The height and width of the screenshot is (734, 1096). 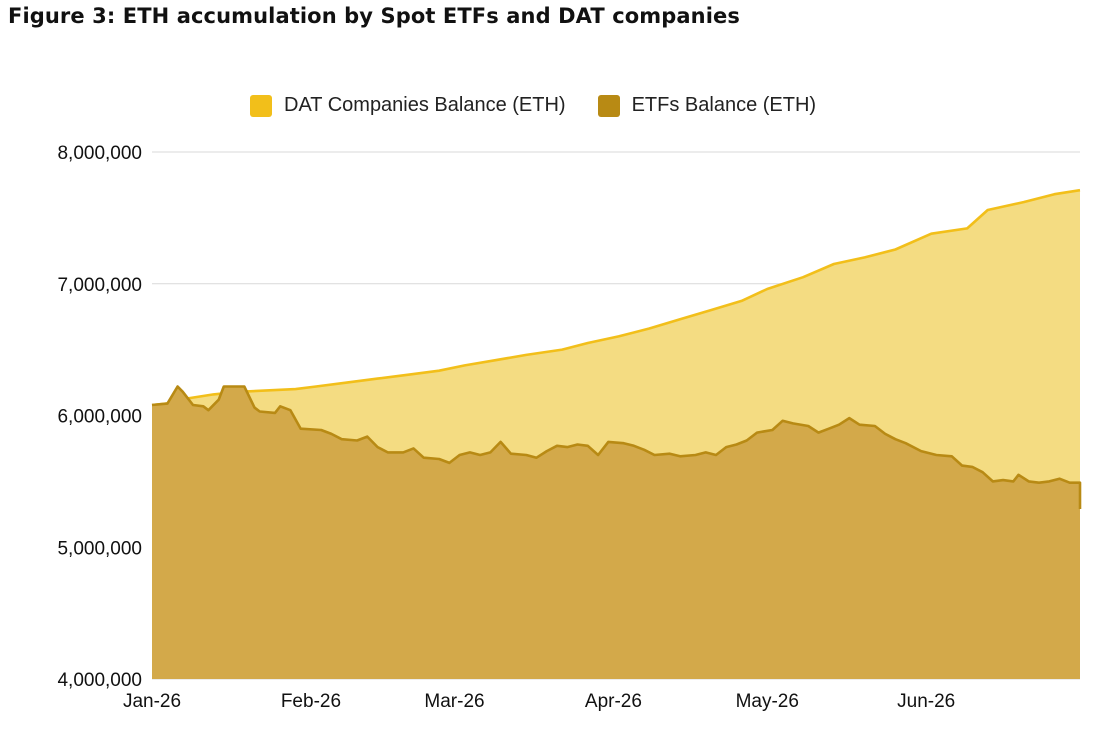 I want to click on y-tick-label: 6,000,000, so click(x=99, y=417).